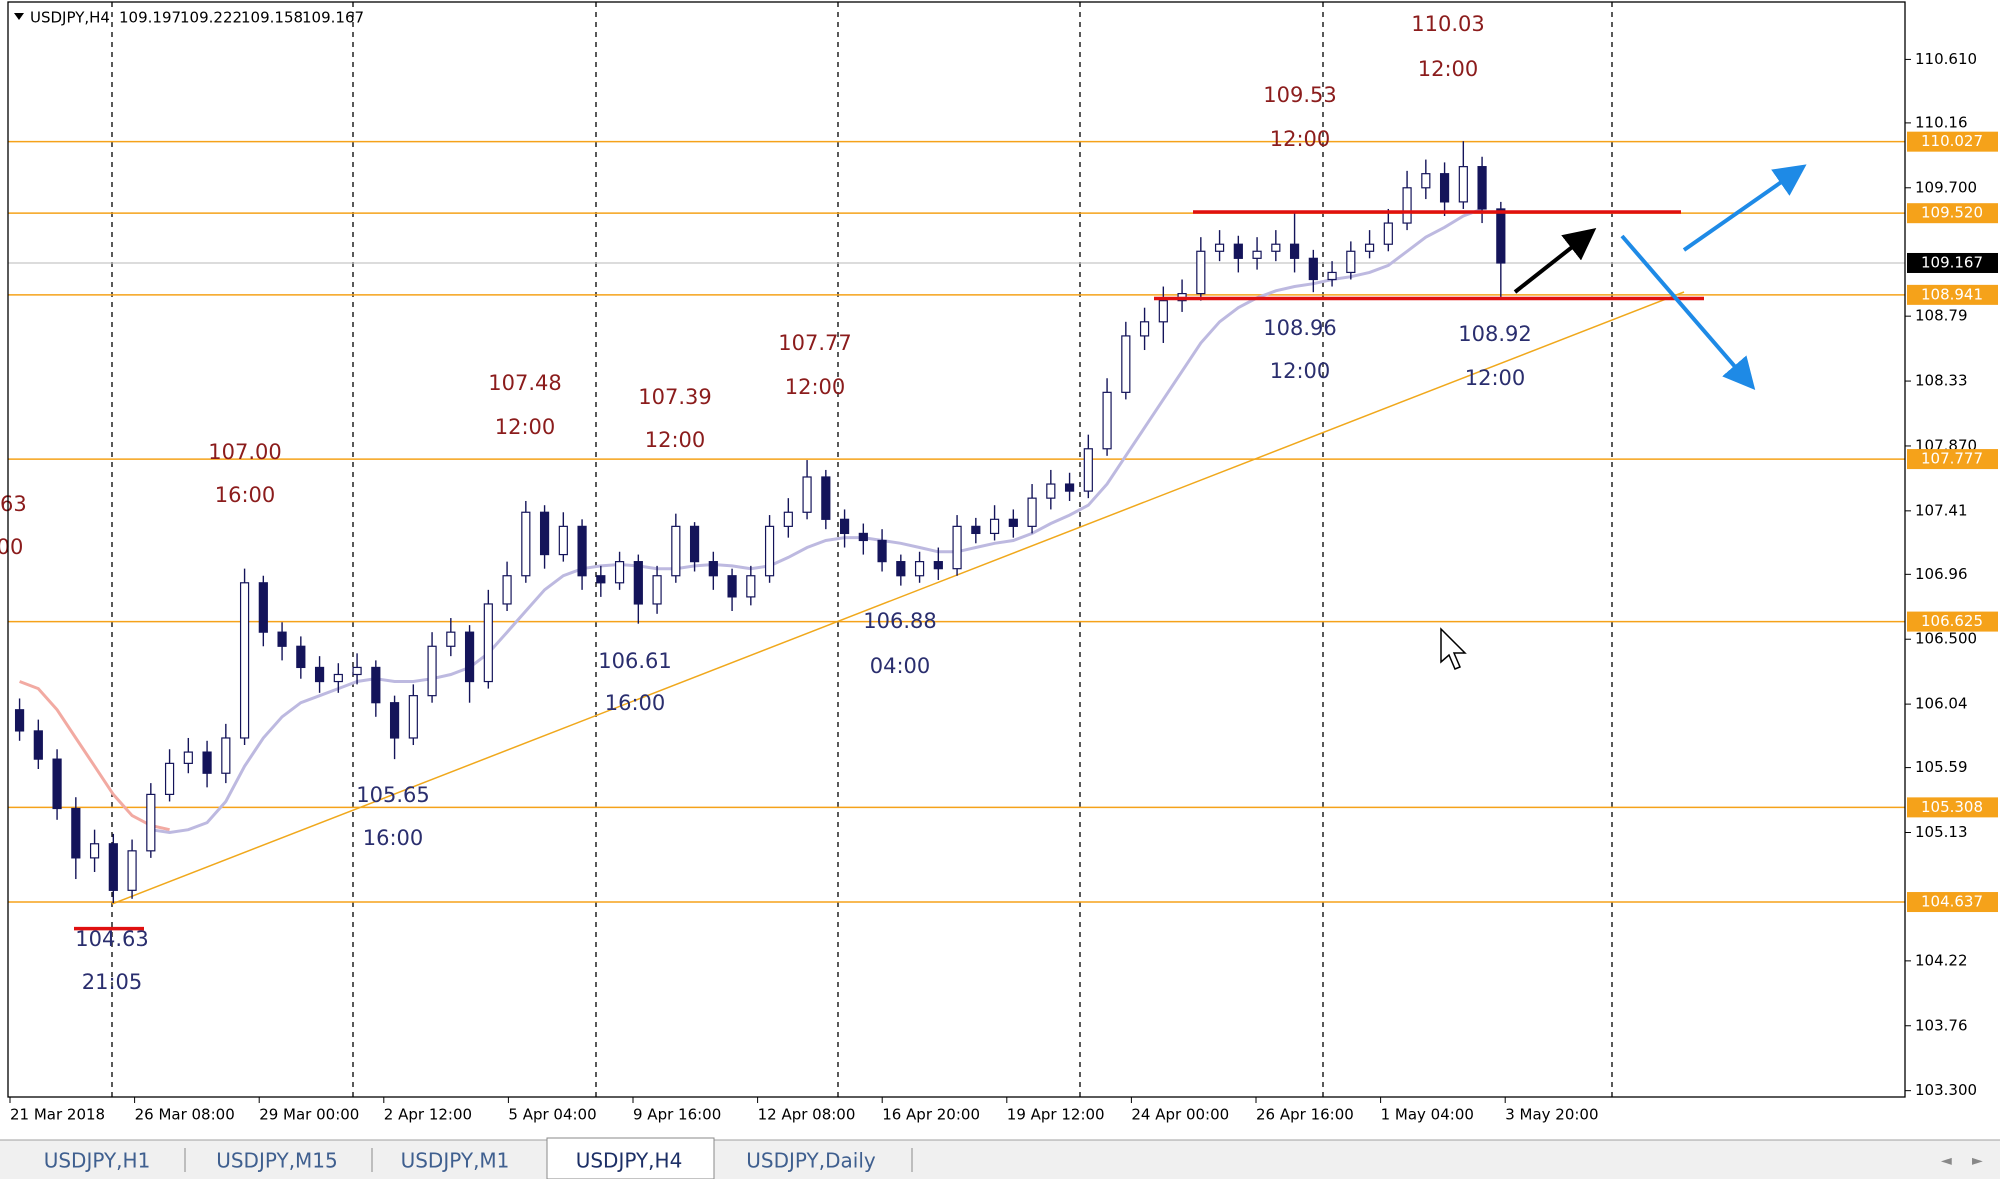  Describe the element at coordinates (1941, 704) in the screenshot. I see `y-tick-label: 106.04` at that location.